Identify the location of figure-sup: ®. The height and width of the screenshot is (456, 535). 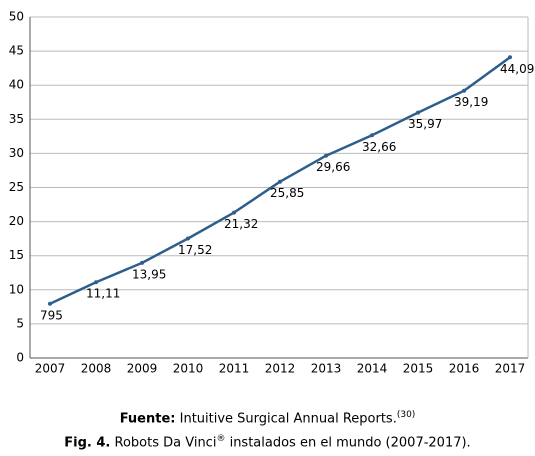
(221, 439).